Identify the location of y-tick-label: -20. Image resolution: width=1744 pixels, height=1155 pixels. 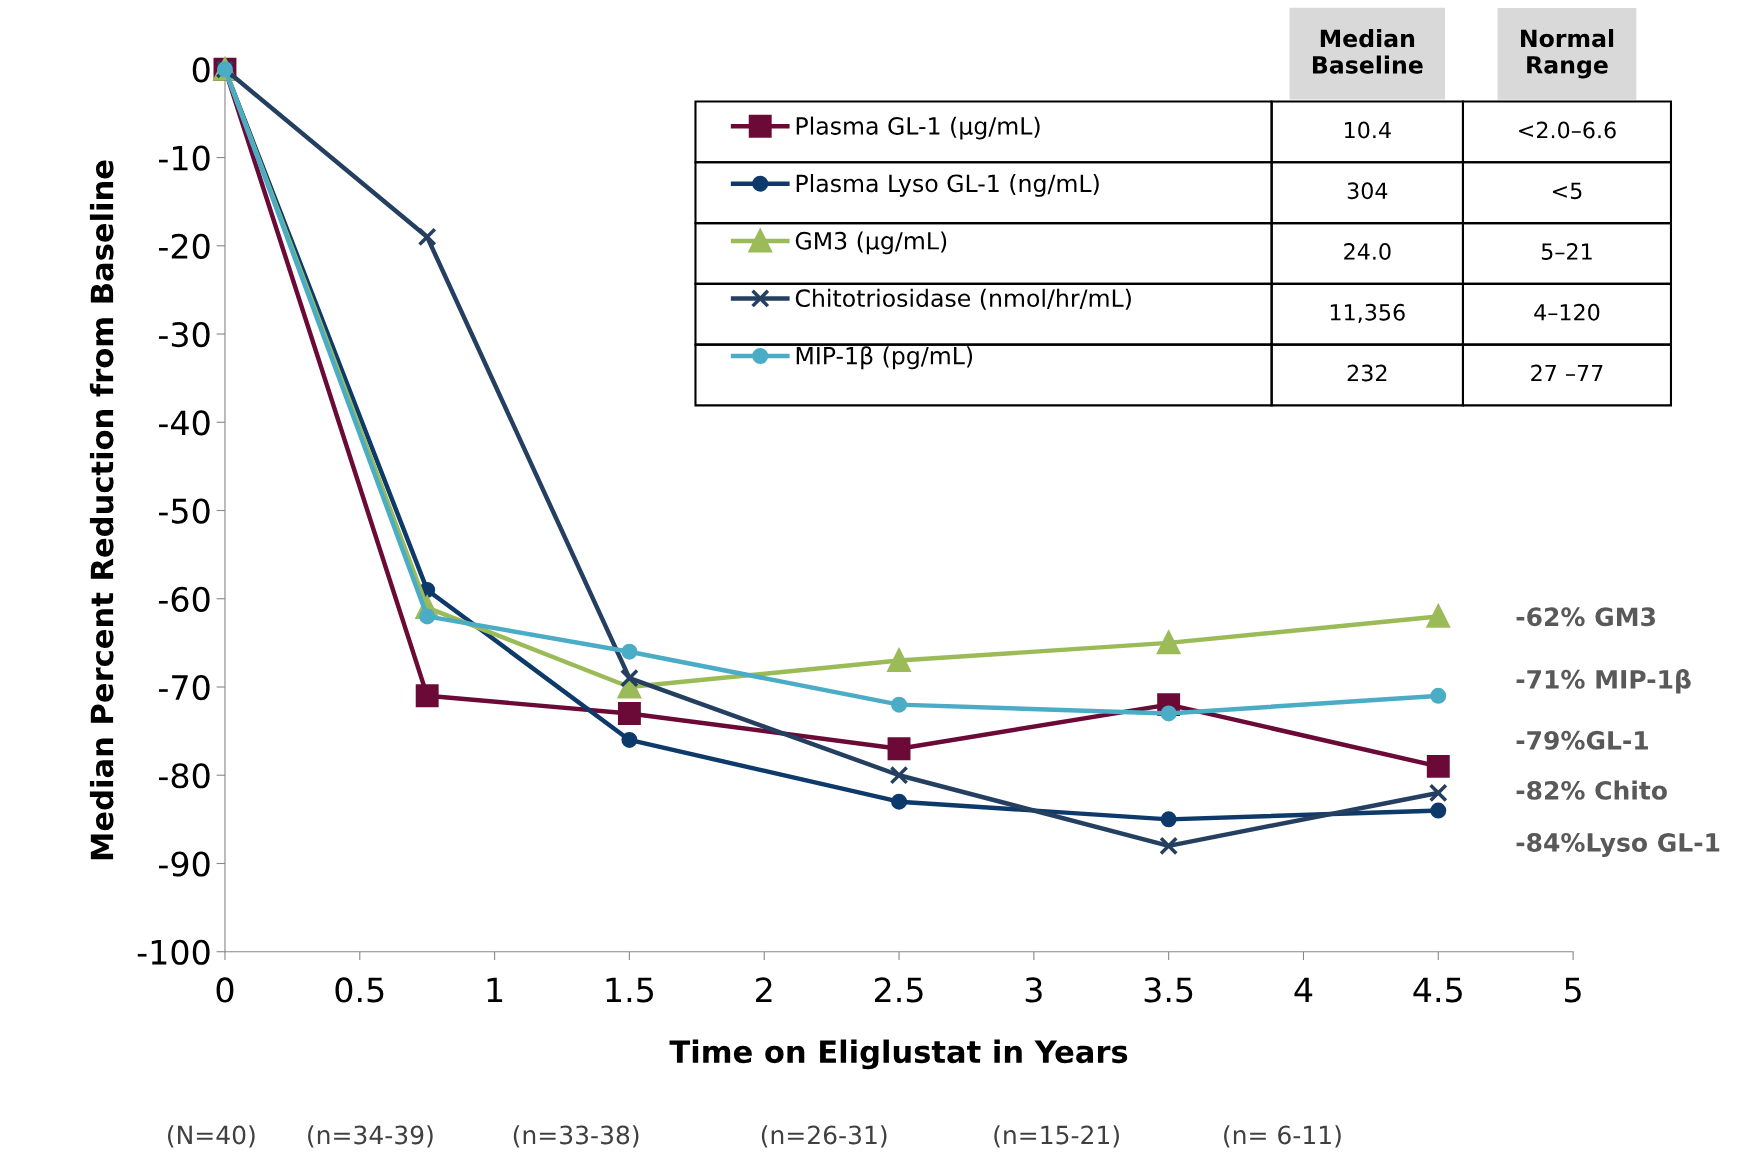
(184, 246).